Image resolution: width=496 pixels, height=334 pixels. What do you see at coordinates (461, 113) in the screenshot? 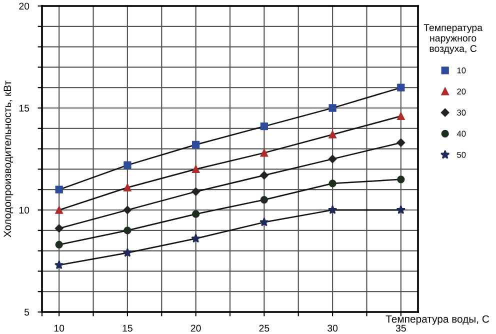
I see `legend-label: 30` at bounding box center [461, 113].